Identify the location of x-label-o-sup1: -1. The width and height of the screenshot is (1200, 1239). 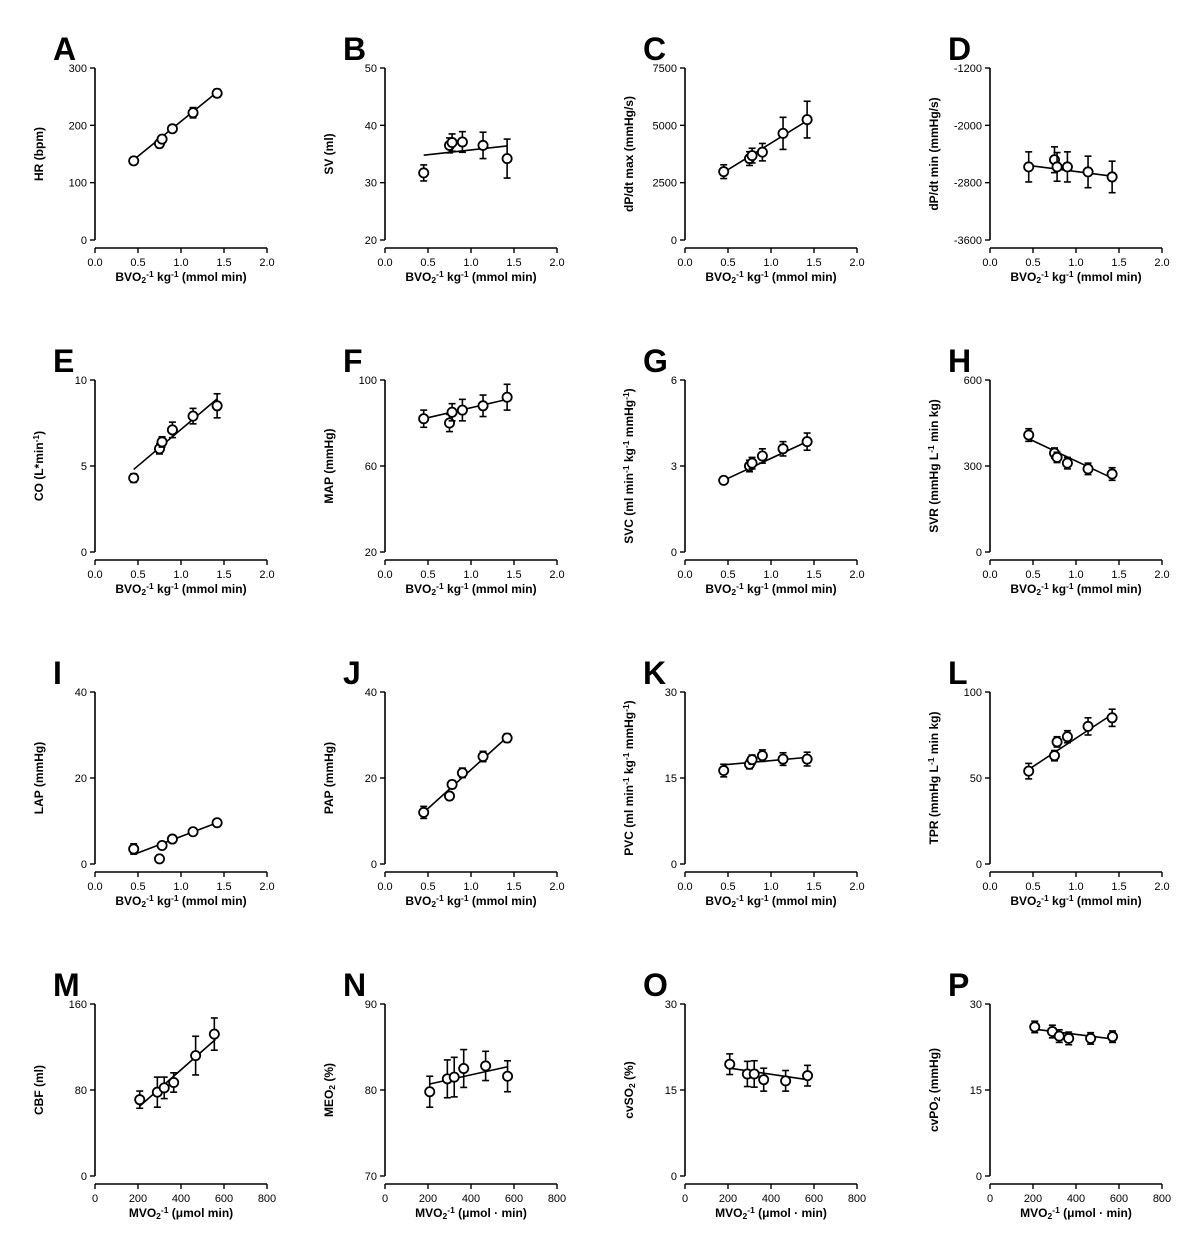
(751, 1210).